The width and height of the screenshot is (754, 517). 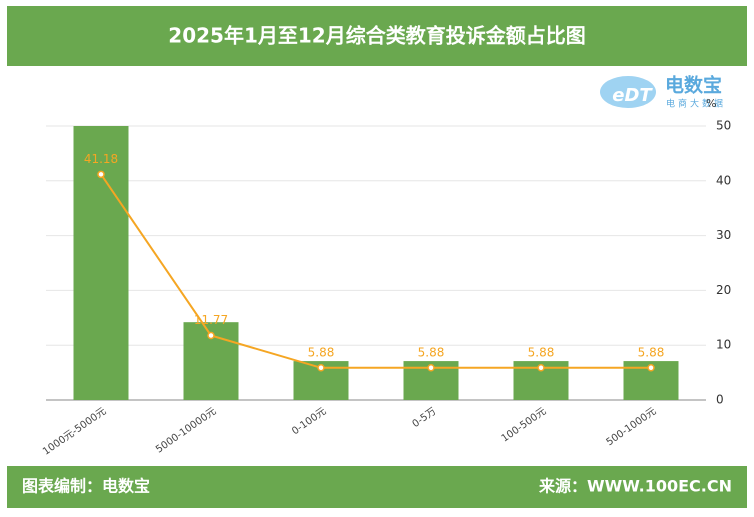 I want to click on y-tick-label: 50, so click(x=723, y=126).